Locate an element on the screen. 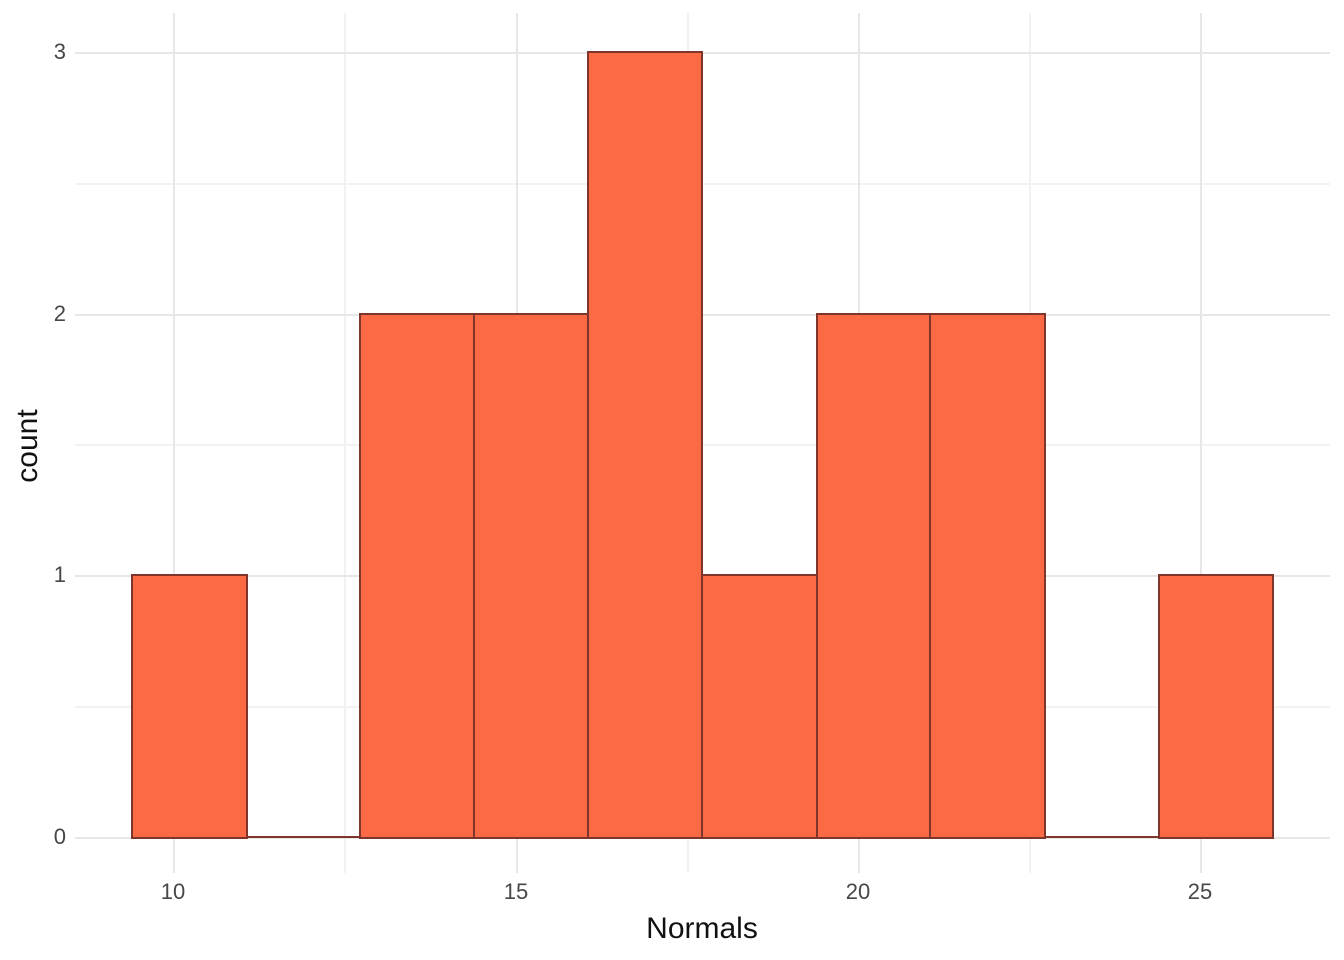  y-tick-label: 0 is located at coordinates (59, 836).